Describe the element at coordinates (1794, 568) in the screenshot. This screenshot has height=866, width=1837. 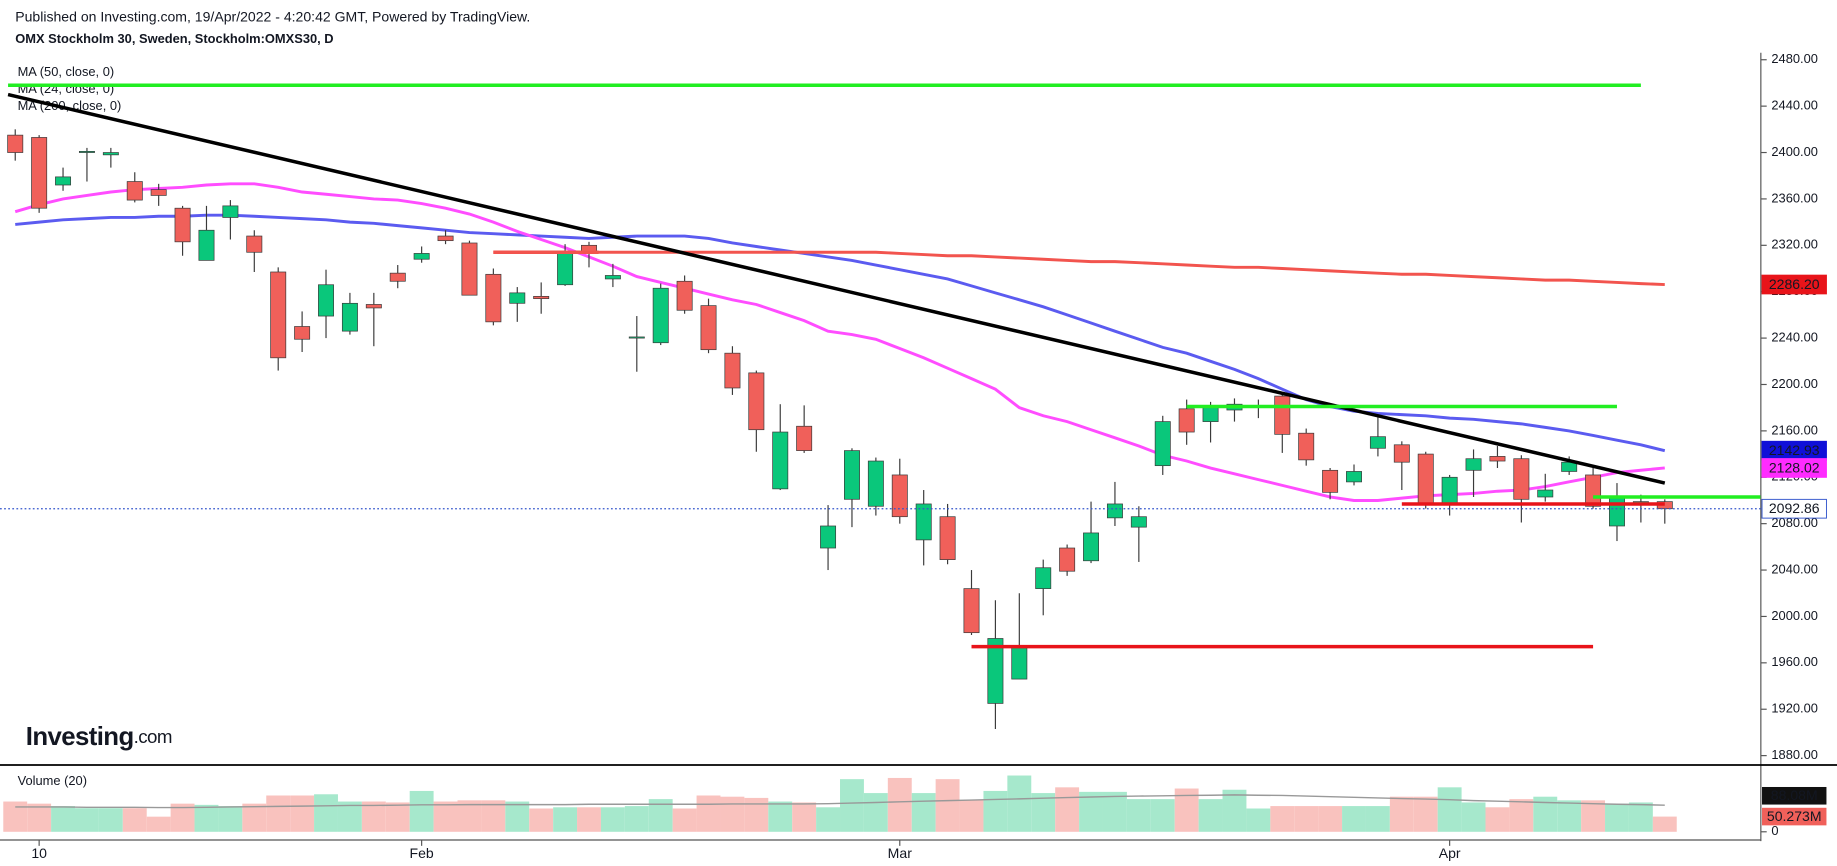
I see `y-tick-label: 2040.00` at that location.